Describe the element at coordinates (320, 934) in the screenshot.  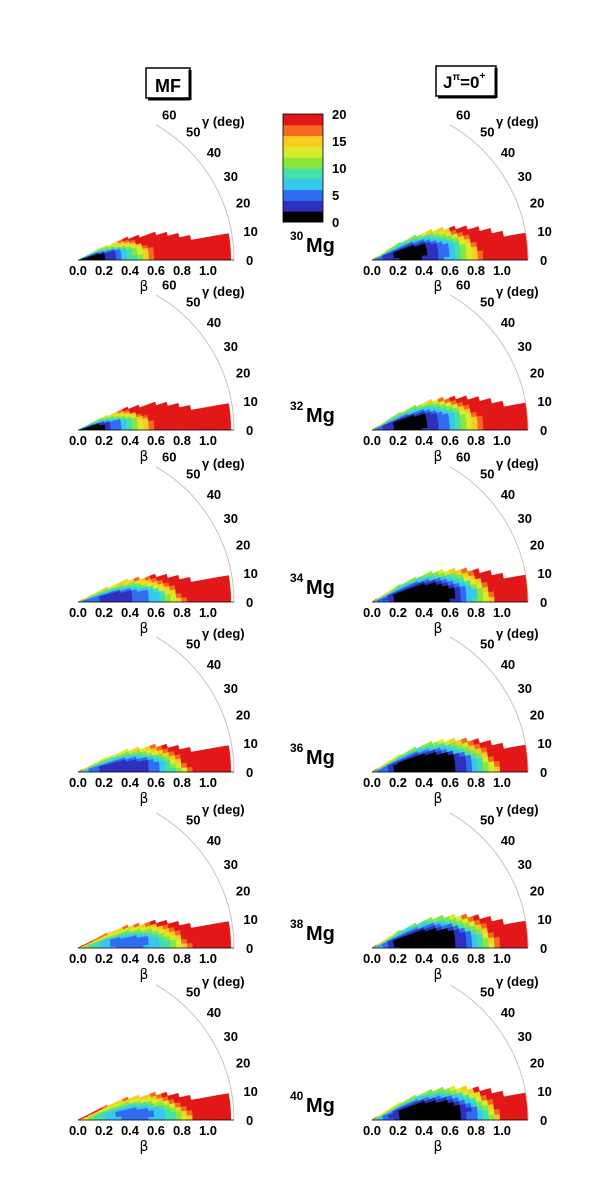
I see `nucleus-symbol: Mg` at that location.